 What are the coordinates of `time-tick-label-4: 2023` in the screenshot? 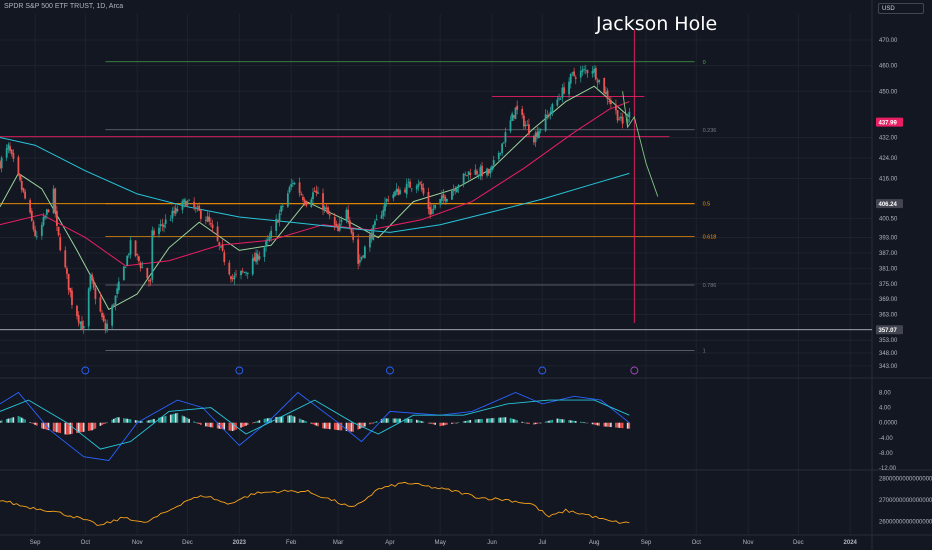 It's located at (240, 543).